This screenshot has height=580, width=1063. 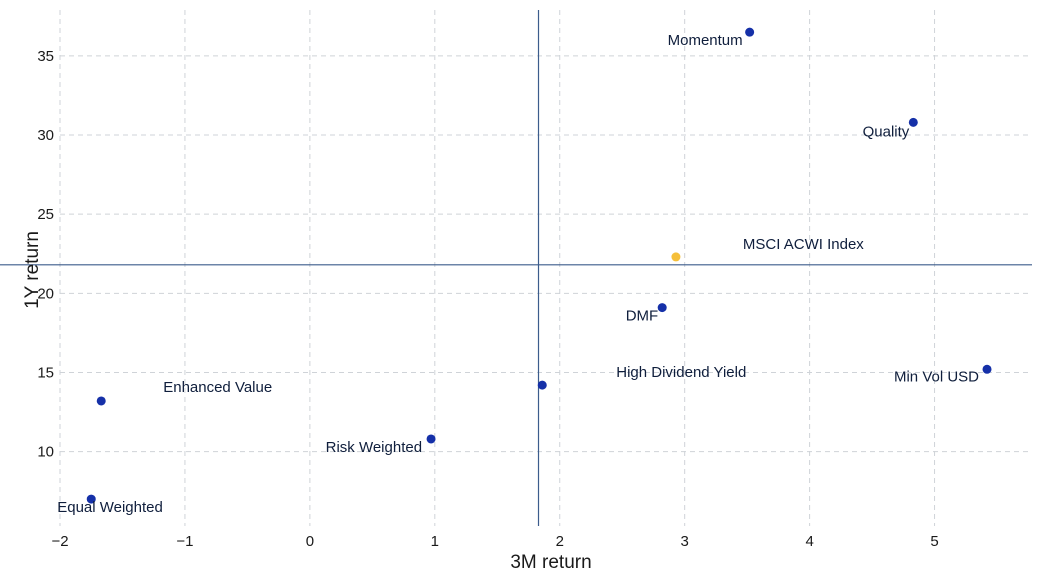 I want to click on x-tick-label: 4, so click(x=809, y=541).